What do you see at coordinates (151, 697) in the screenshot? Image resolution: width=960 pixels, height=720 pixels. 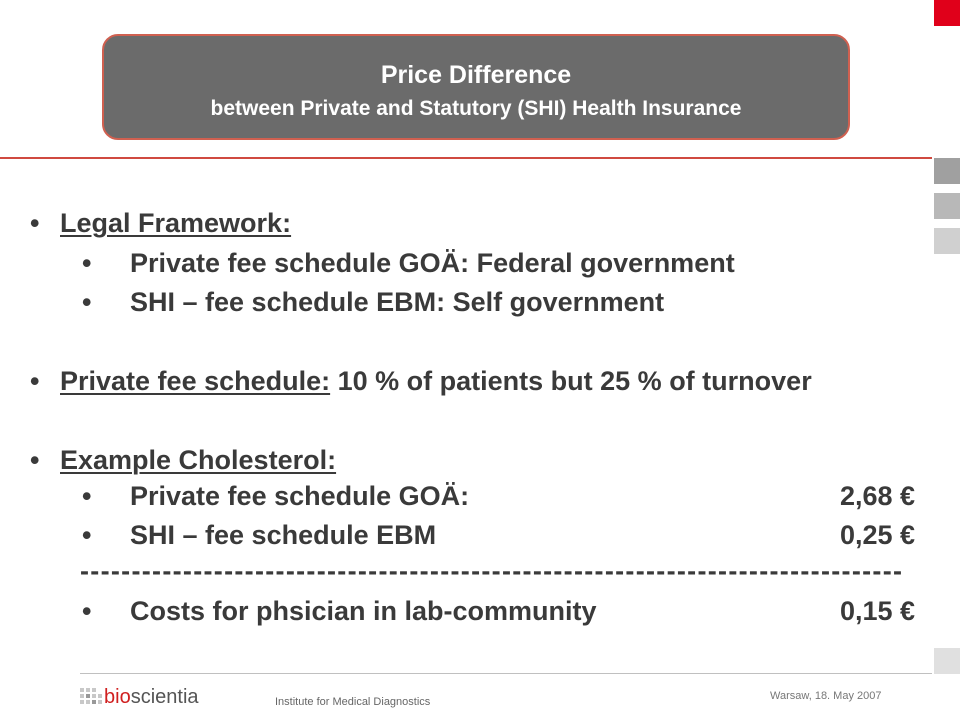 I see `logo-text: bioscientia` at bounding box center [151, 697].